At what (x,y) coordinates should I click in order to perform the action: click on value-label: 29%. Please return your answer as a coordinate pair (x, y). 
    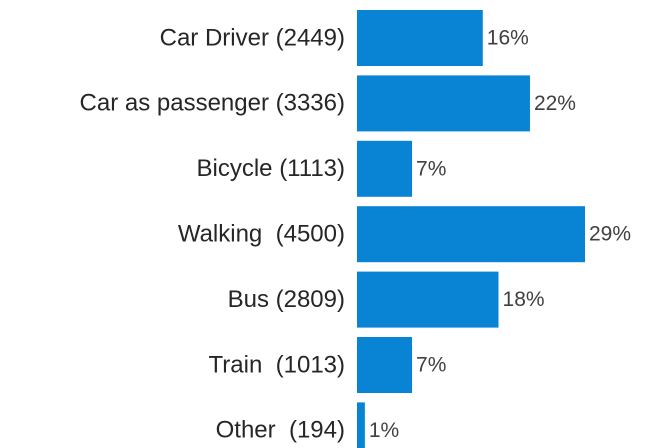
    Looking at the image, I should click on (610, 234).